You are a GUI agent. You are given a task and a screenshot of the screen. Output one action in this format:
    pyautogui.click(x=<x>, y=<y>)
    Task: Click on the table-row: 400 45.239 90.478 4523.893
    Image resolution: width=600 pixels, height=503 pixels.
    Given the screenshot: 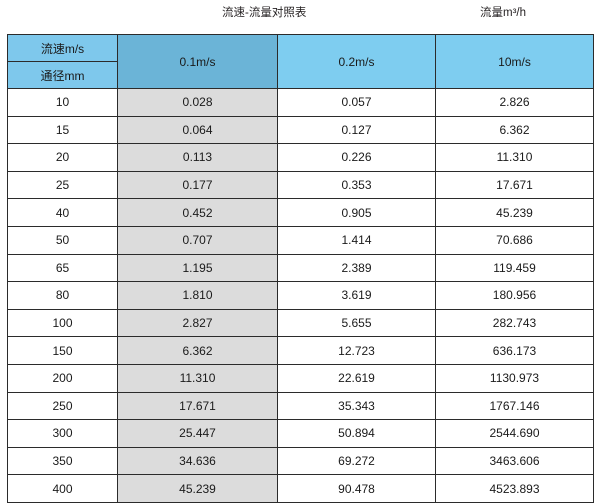 What is the action you would take?
    pyautogui.click(x=300, y=488)
    